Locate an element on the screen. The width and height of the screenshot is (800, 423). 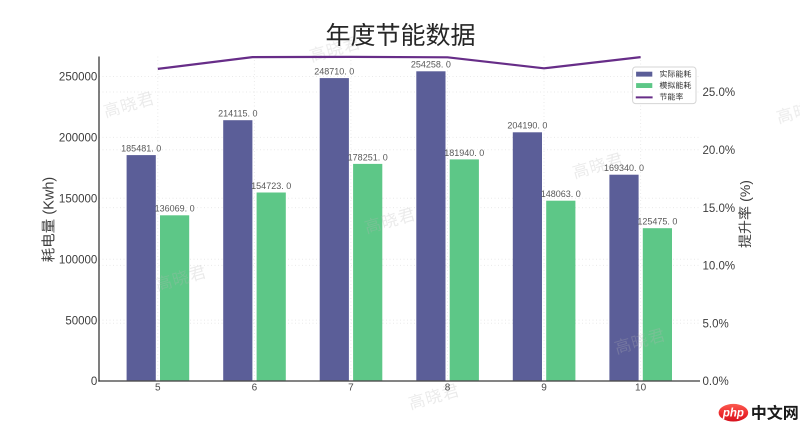
svg-text: 148063. 0 is located at coordinates (561, 194).